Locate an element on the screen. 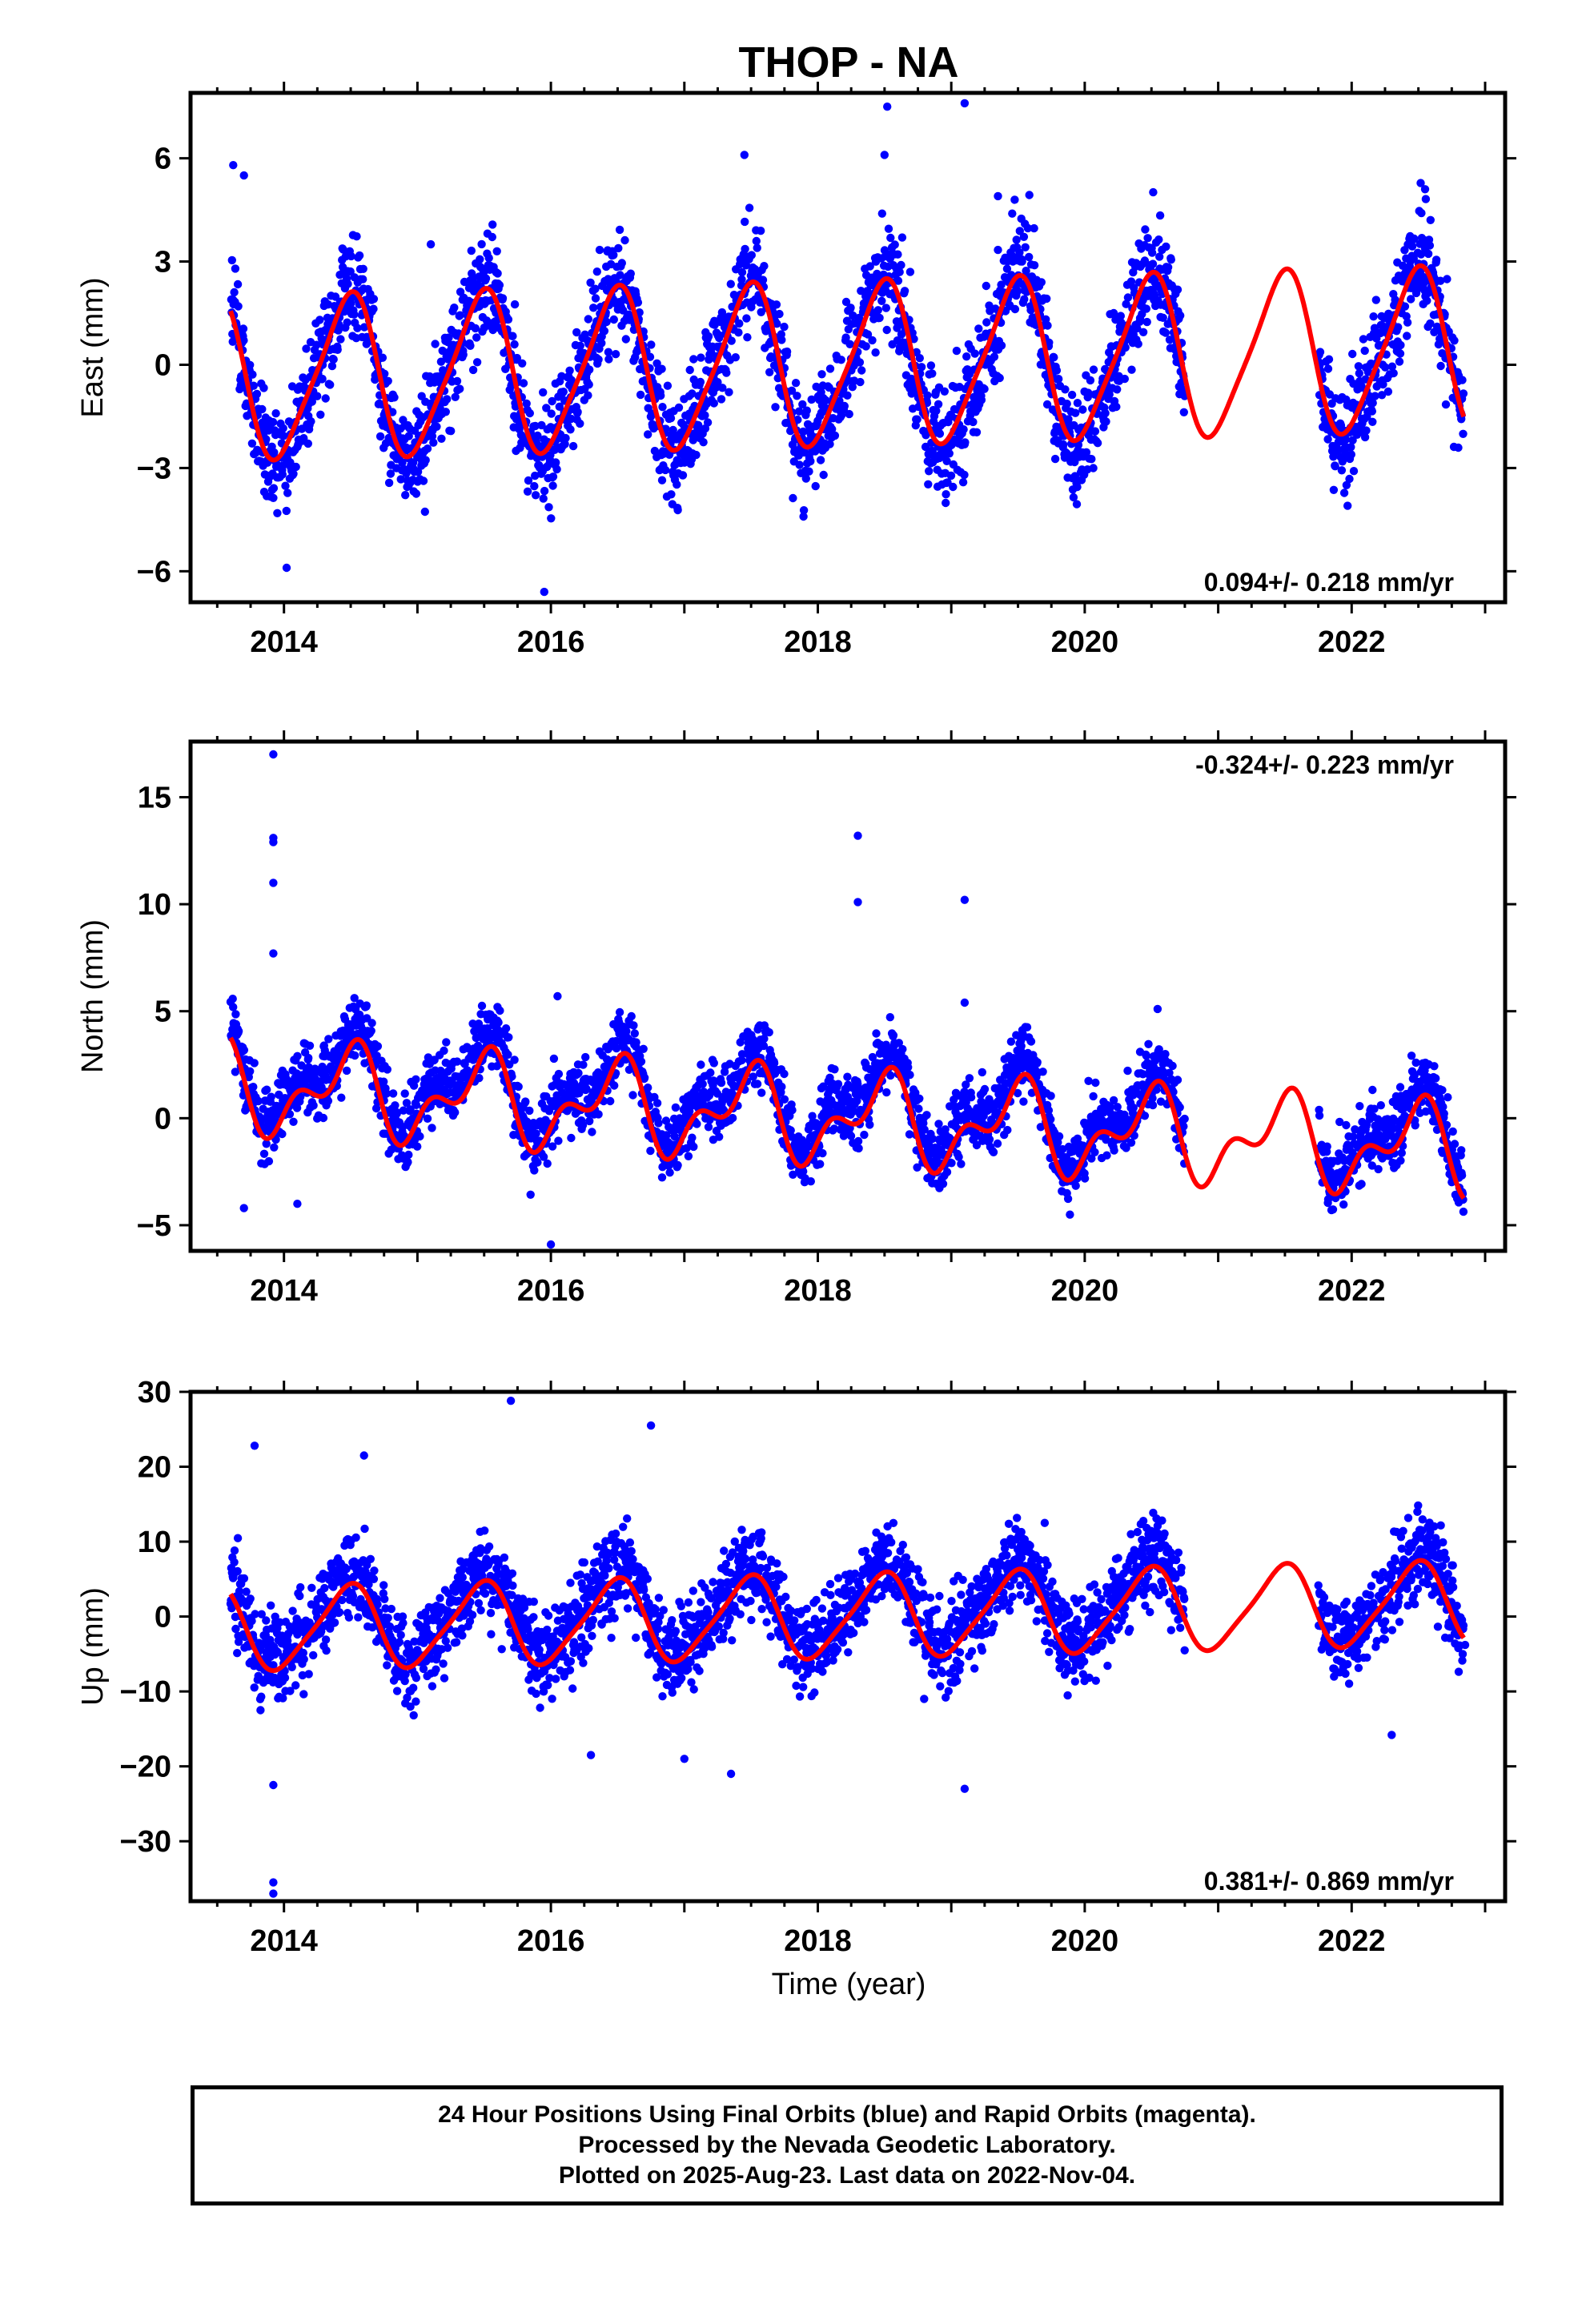 The height and width of the screenshot is (2324, 1582). x-tick-label: 2022 is located at coordinates (1352, 642).